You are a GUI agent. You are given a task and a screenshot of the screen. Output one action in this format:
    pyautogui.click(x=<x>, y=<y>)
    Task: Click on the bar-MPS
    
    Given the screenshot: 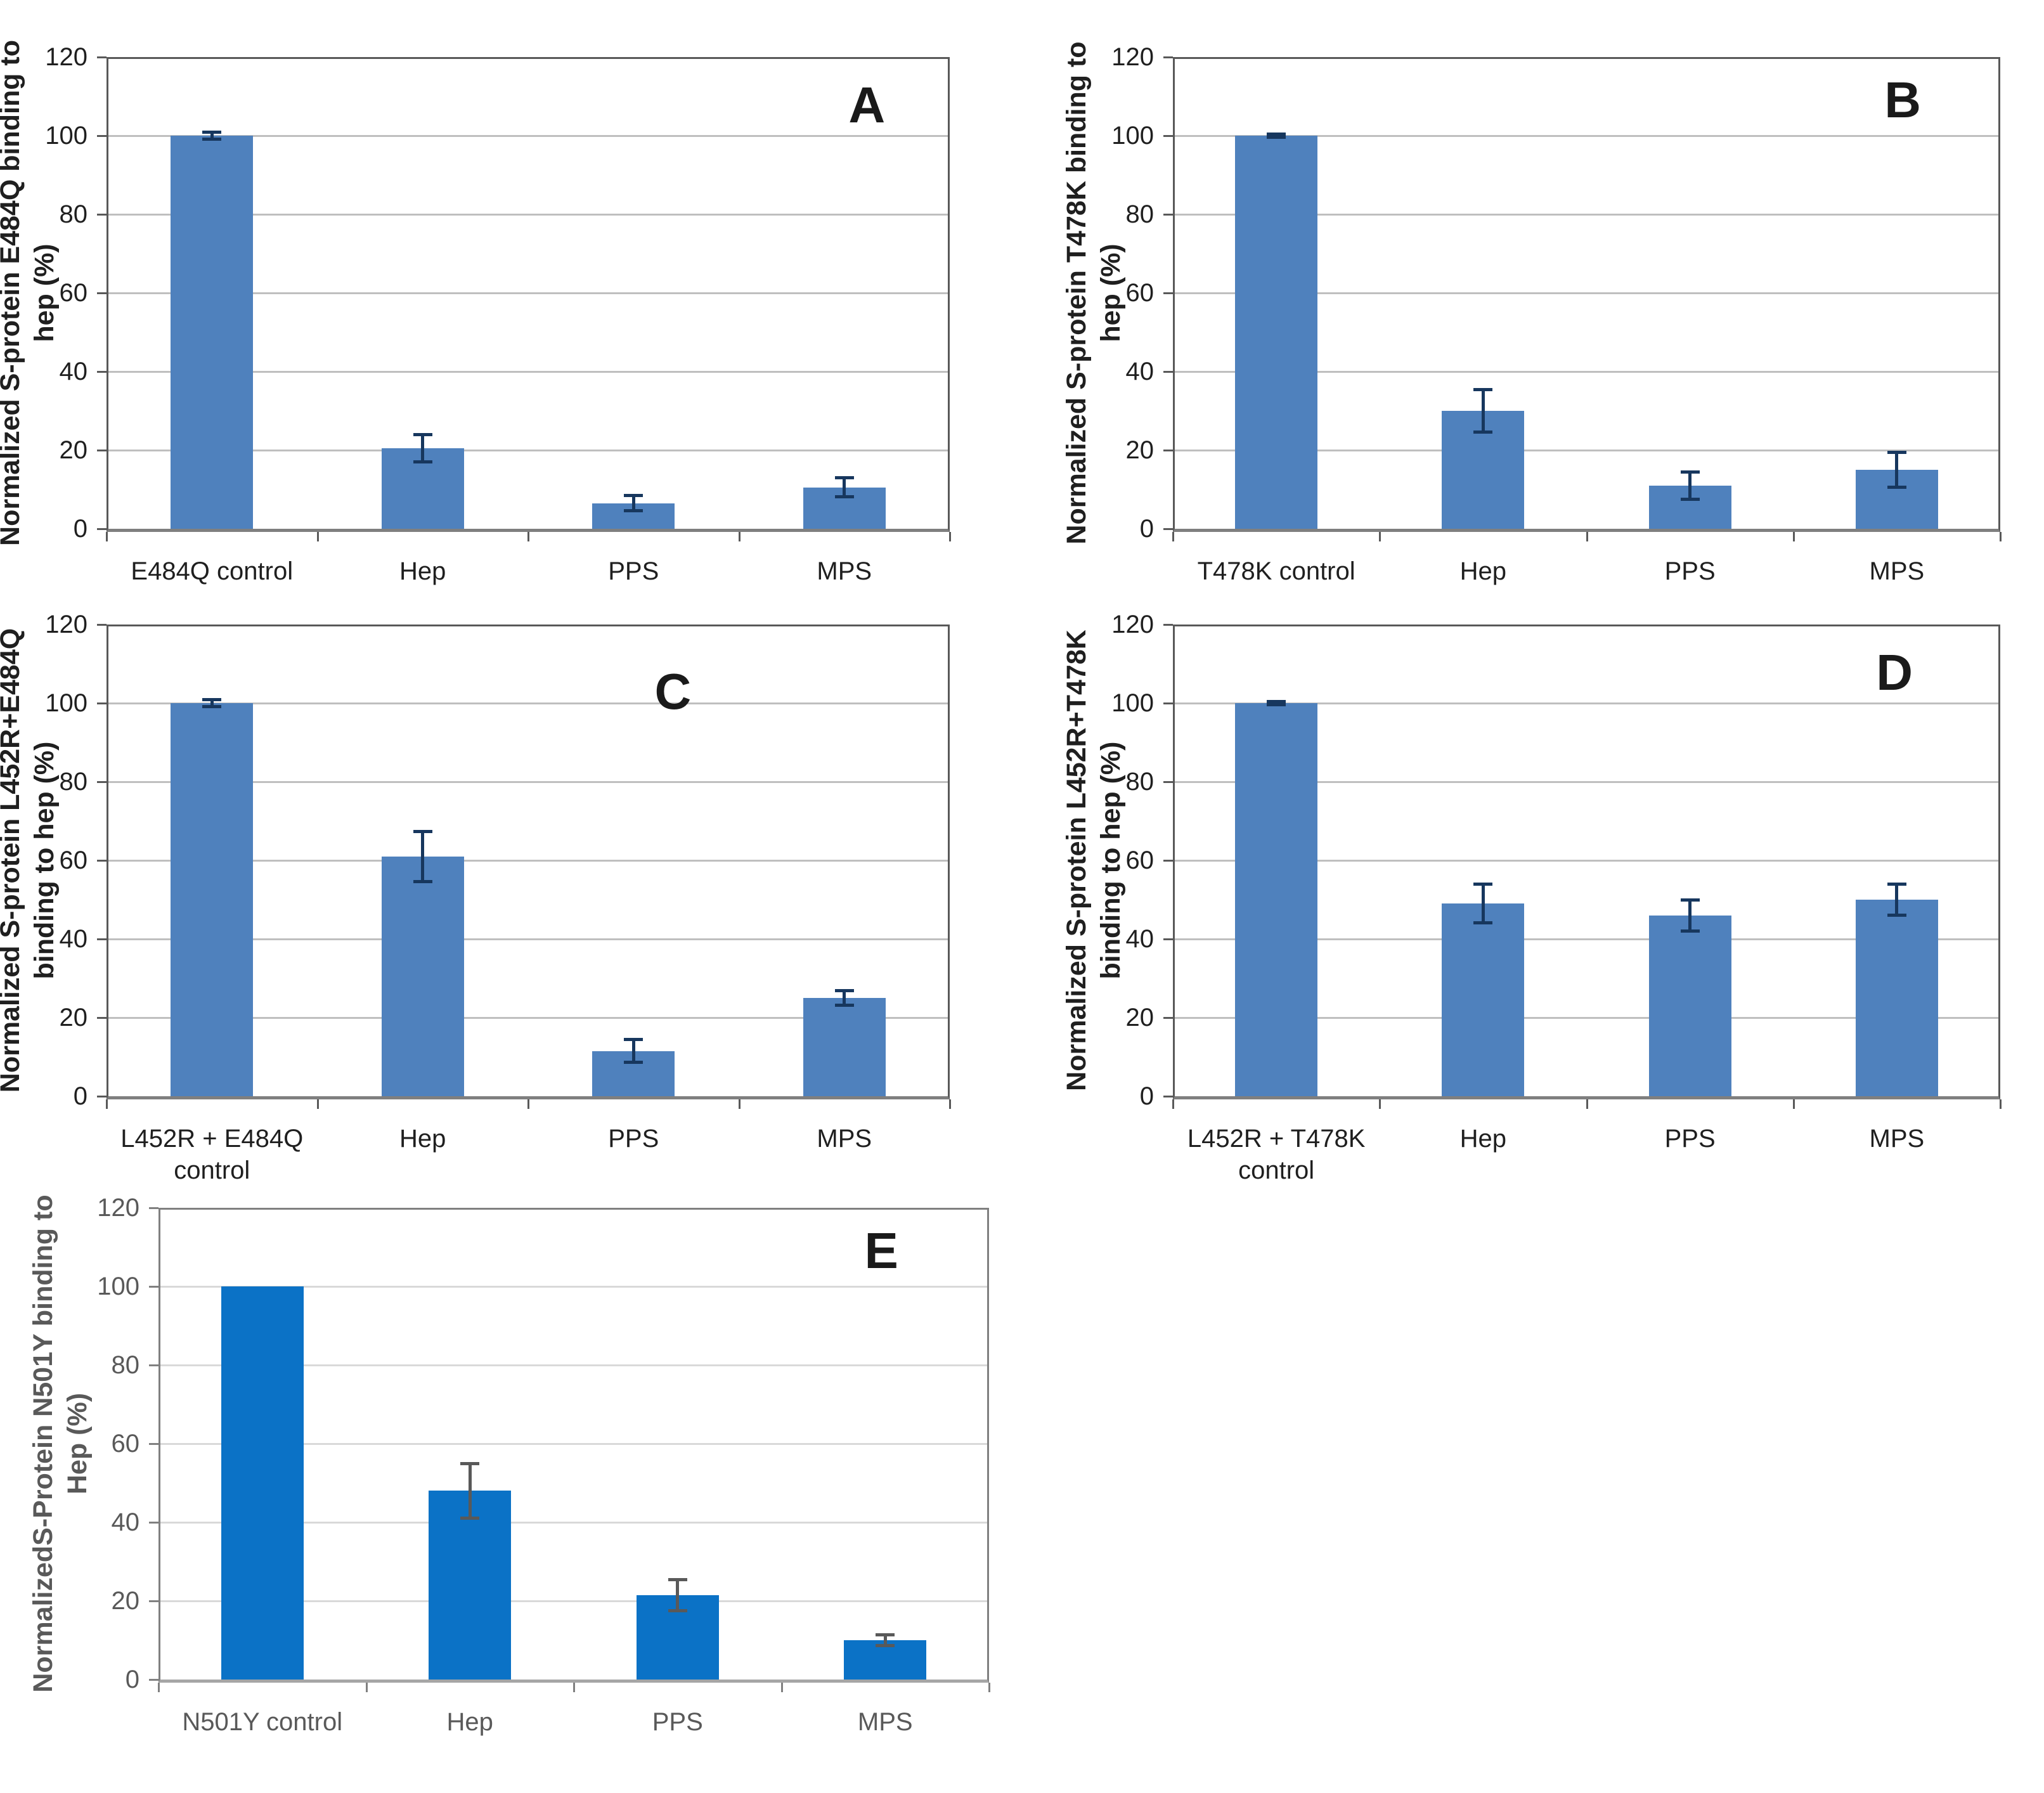 What is the action you would take?
    pyautogui.click(x=1896, y=998)
    